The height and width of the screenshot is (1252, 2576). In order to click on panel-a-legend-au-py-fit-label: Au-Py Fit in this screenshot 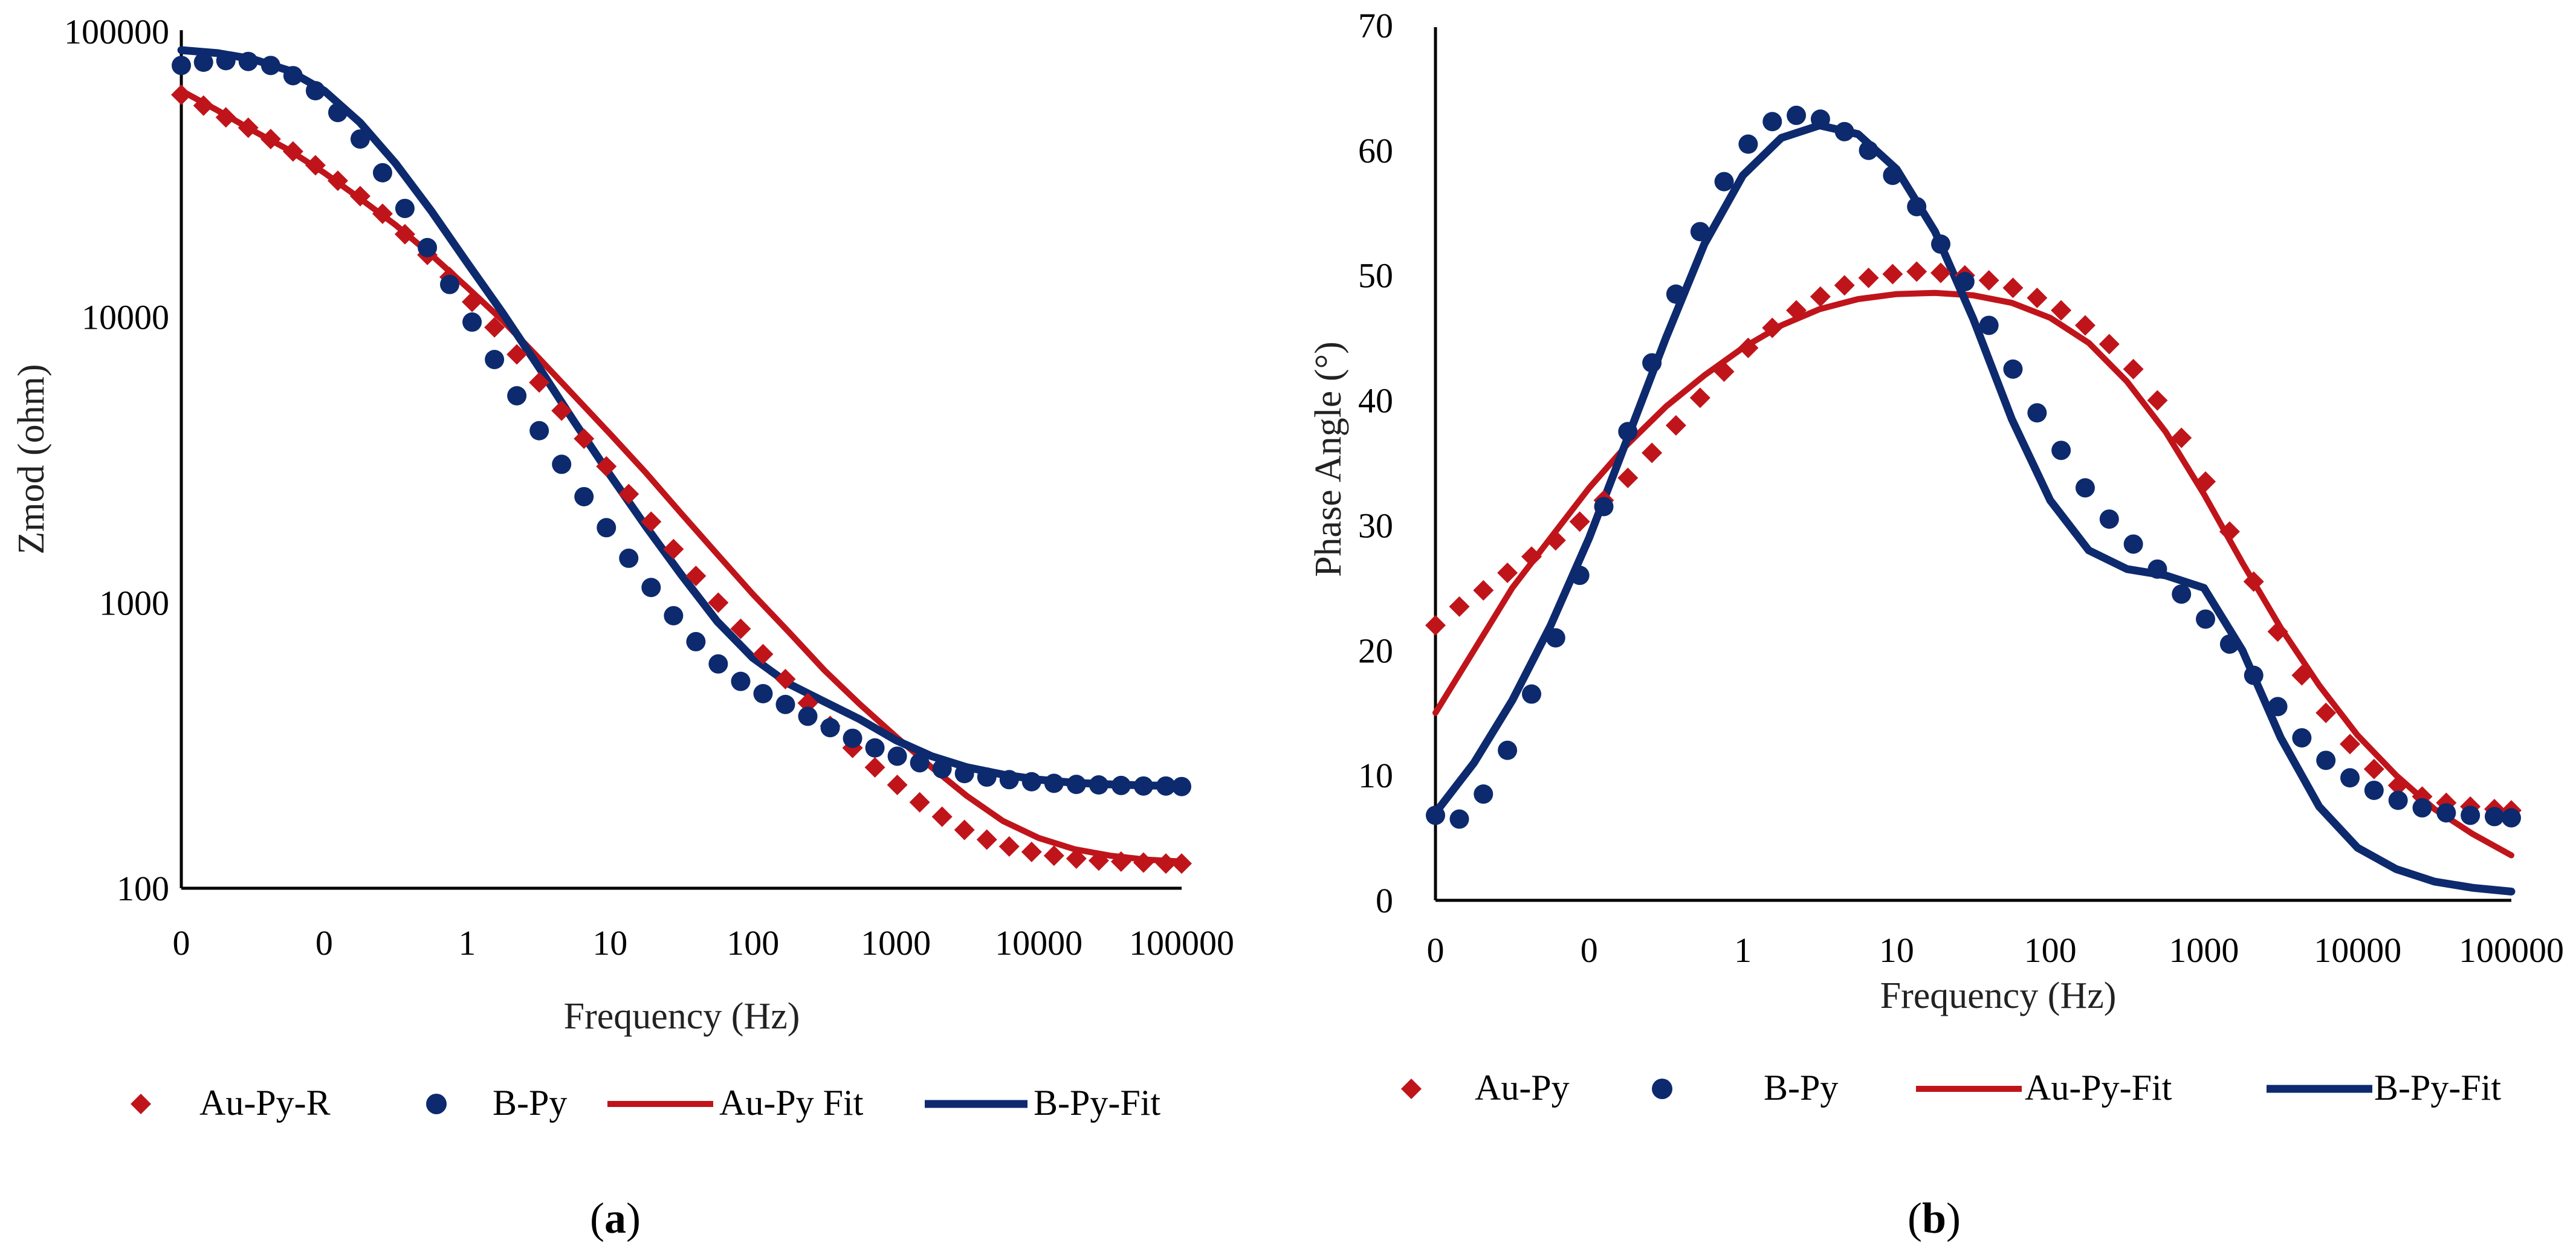, I will do `click(791, 1103)`.